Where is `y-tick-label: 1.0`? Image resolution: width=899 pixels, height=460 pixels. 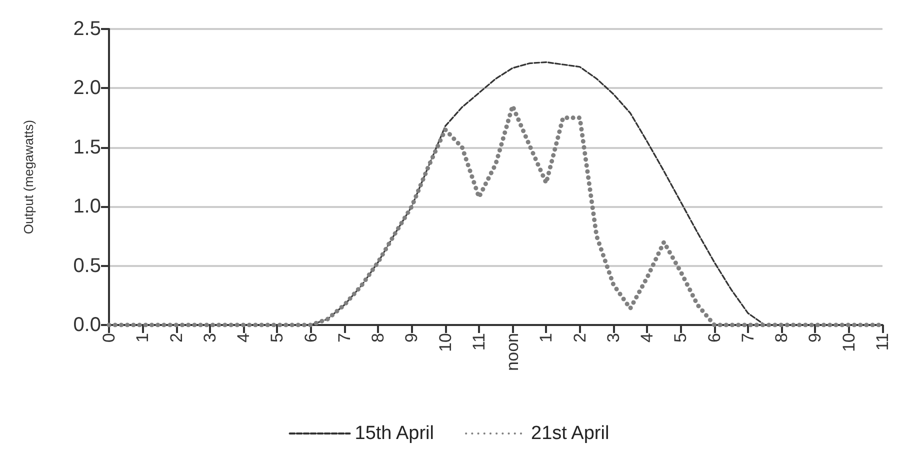 y-tick-label: 1.0 is located at coordinates (87, 207).